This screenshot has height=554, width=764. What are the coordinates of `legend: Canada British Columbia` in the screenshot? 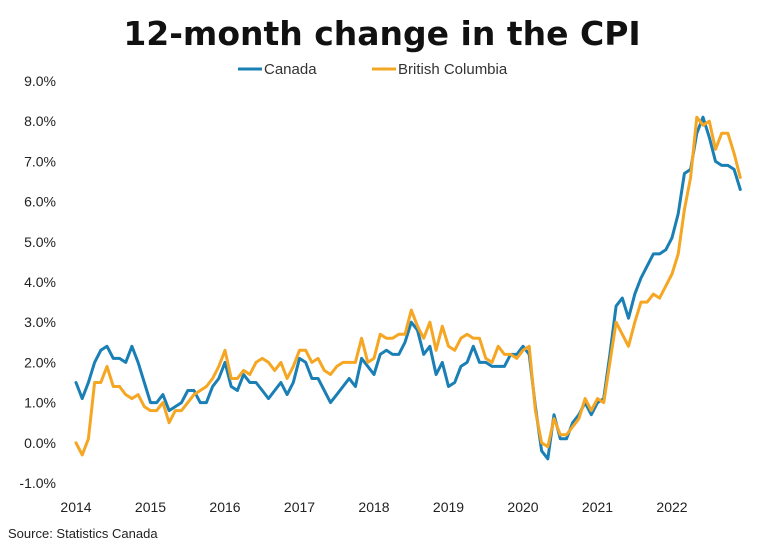 It's located at (373, 69).